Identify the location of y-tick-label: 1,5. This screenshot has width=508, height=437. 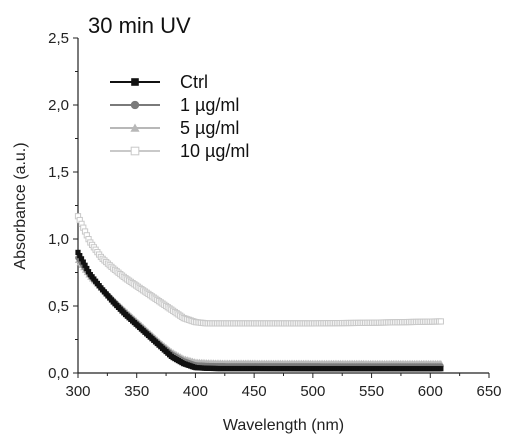
(58, 172).